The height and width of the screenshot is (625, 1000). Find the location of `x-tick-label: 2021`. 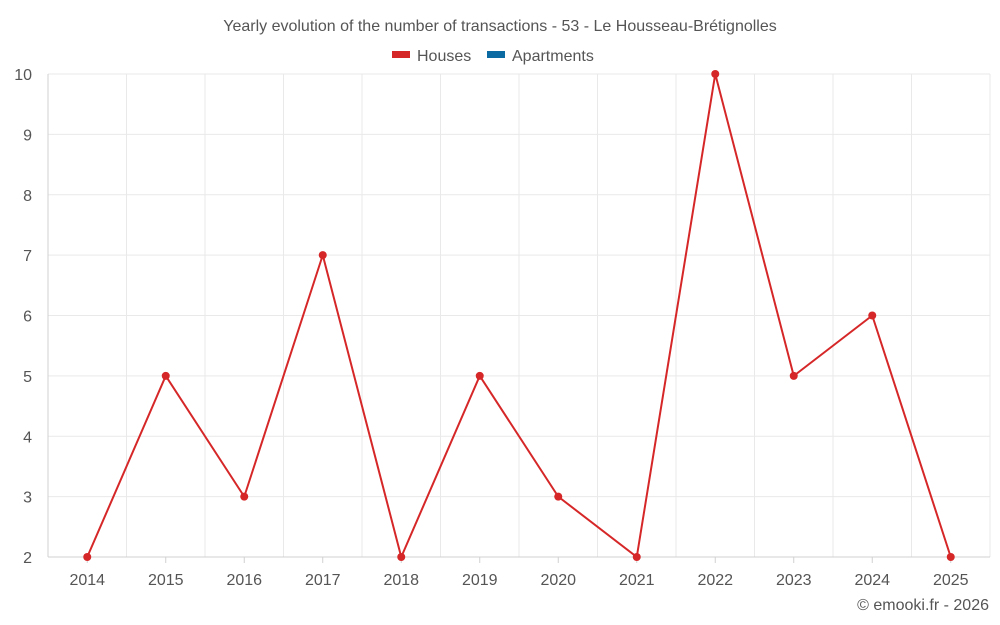

x-tick-label: 2021 is located at coordinates (637, 580).